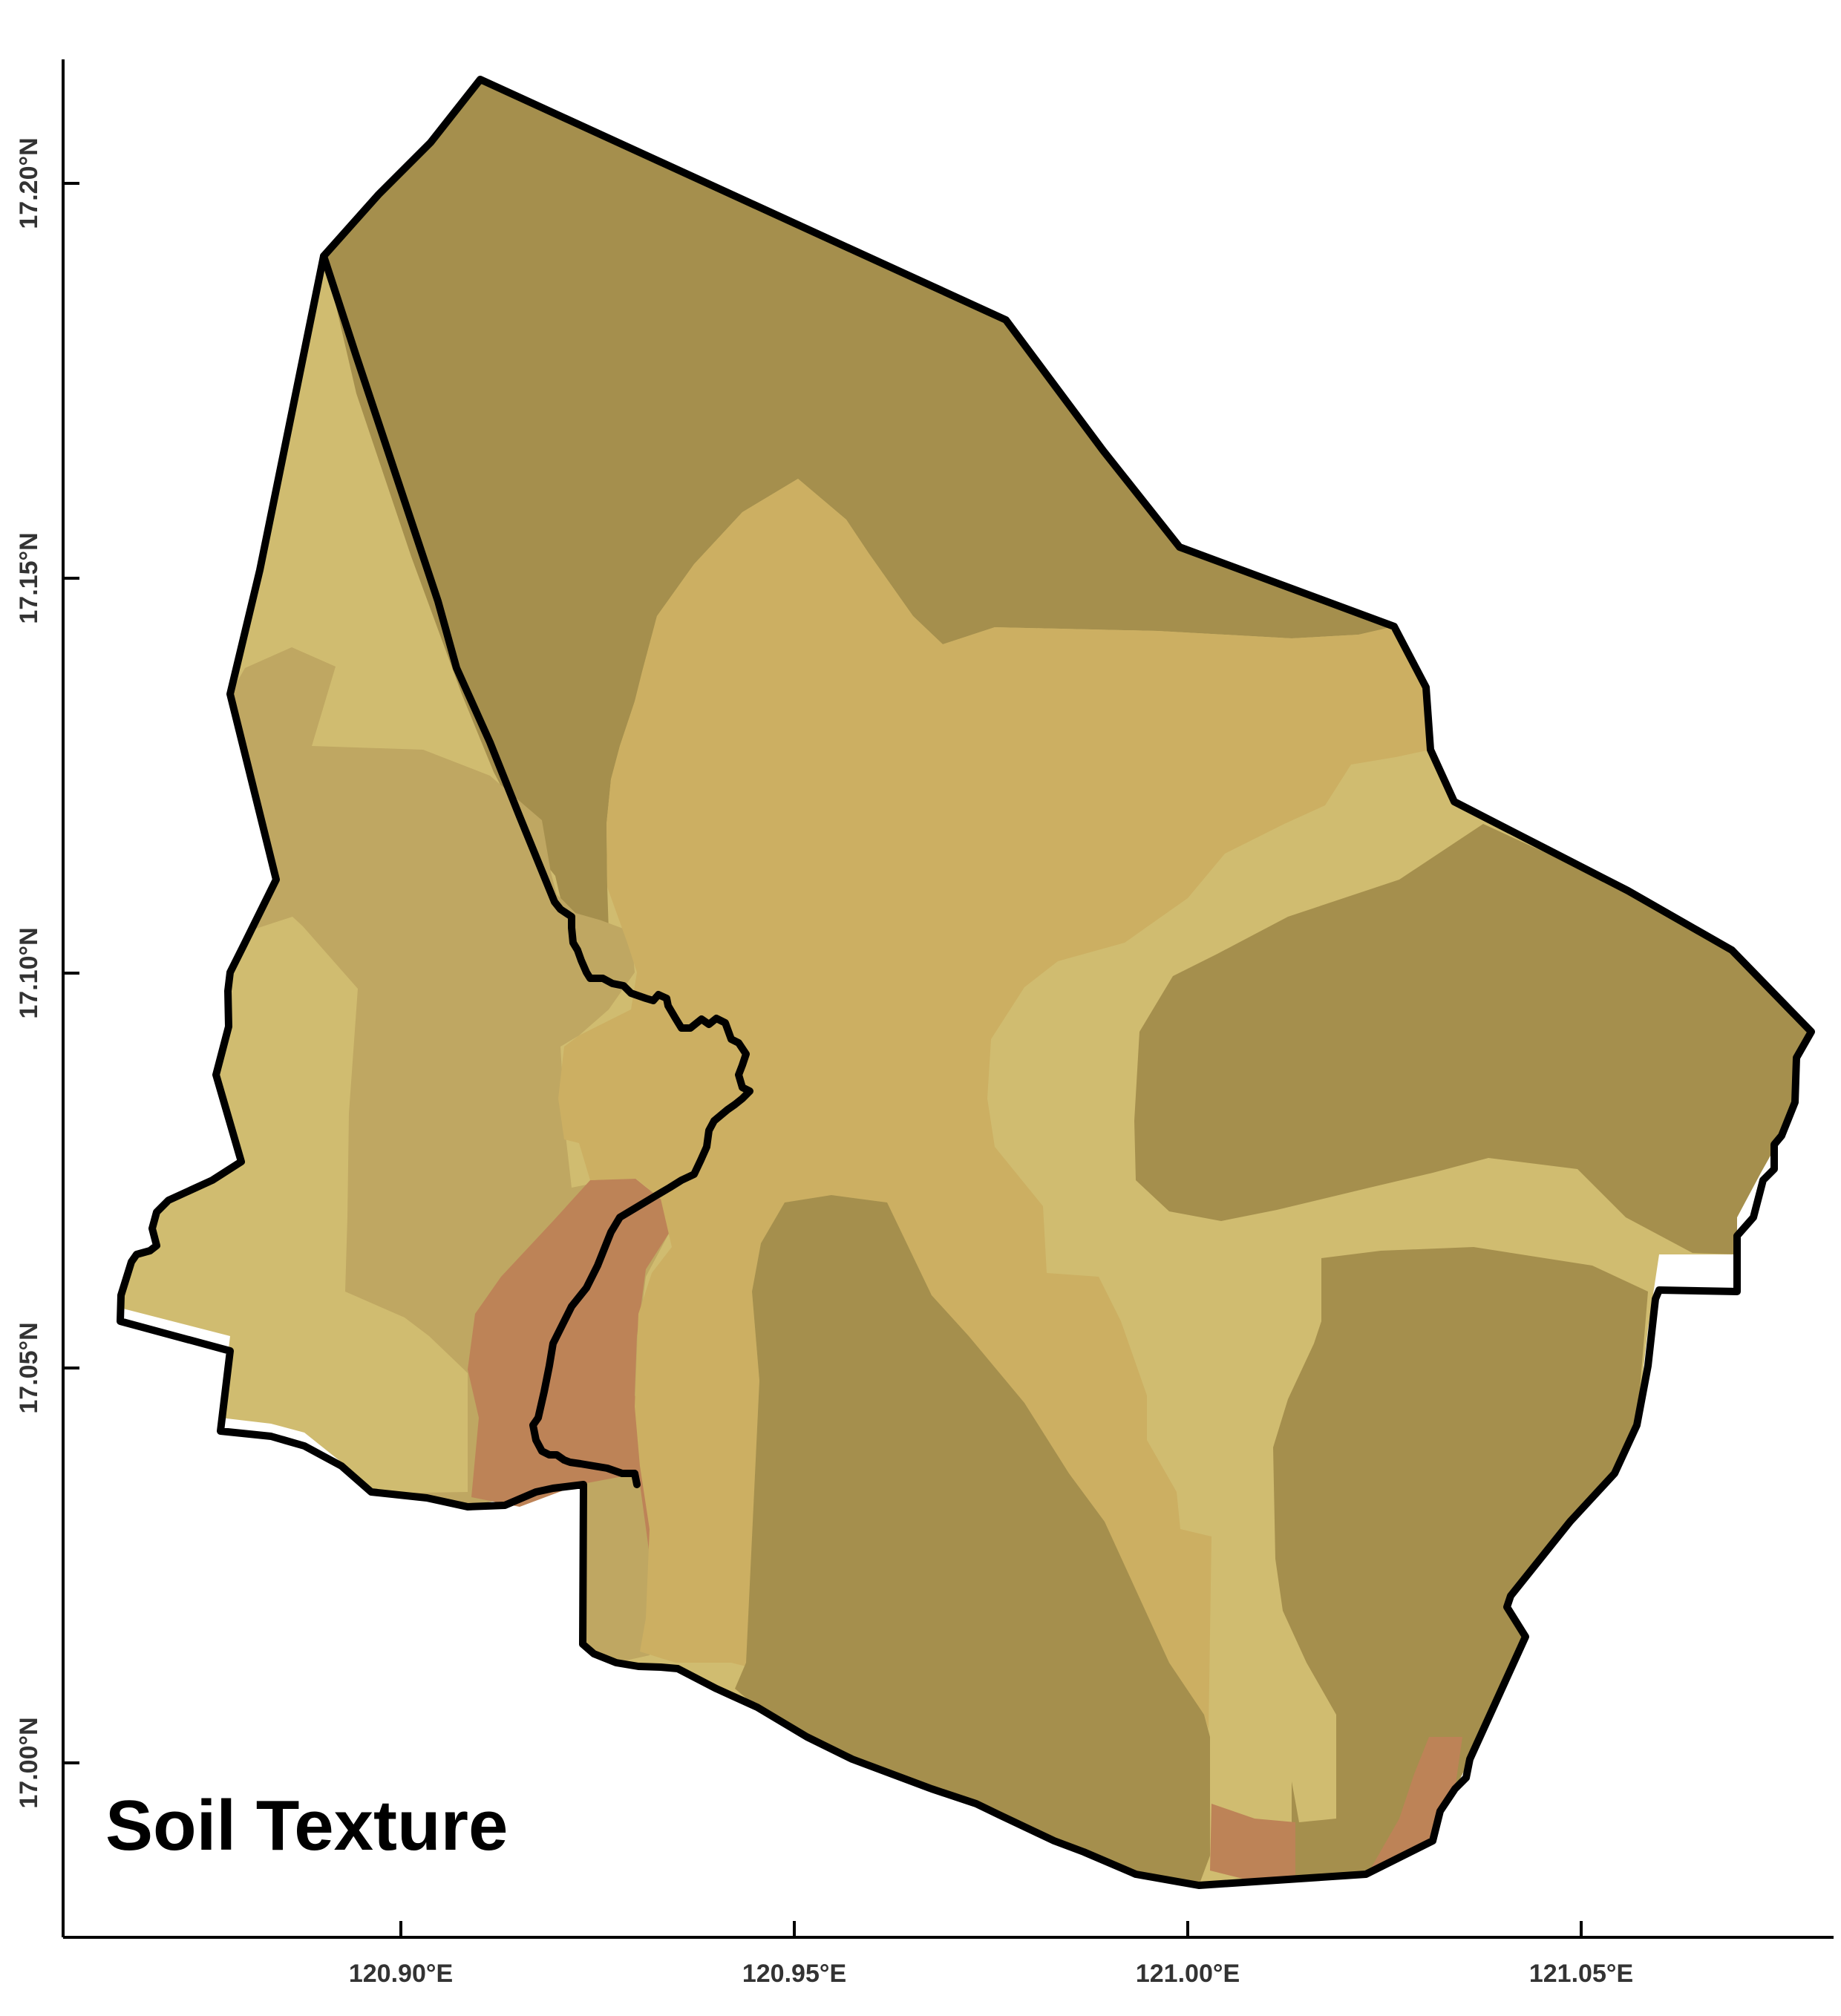 This screenshot has height=2016, width=1841. Describe the element at coordinates (1460, 1561) in the screenshot. I see `soil-zone-dark-south-east` at that location.